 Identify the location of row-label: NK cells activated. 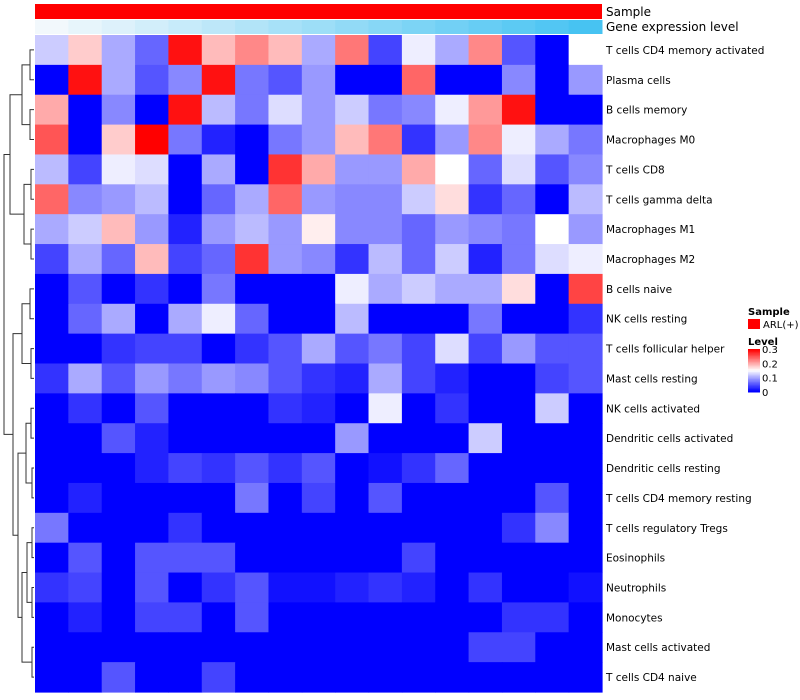
(653, 409).